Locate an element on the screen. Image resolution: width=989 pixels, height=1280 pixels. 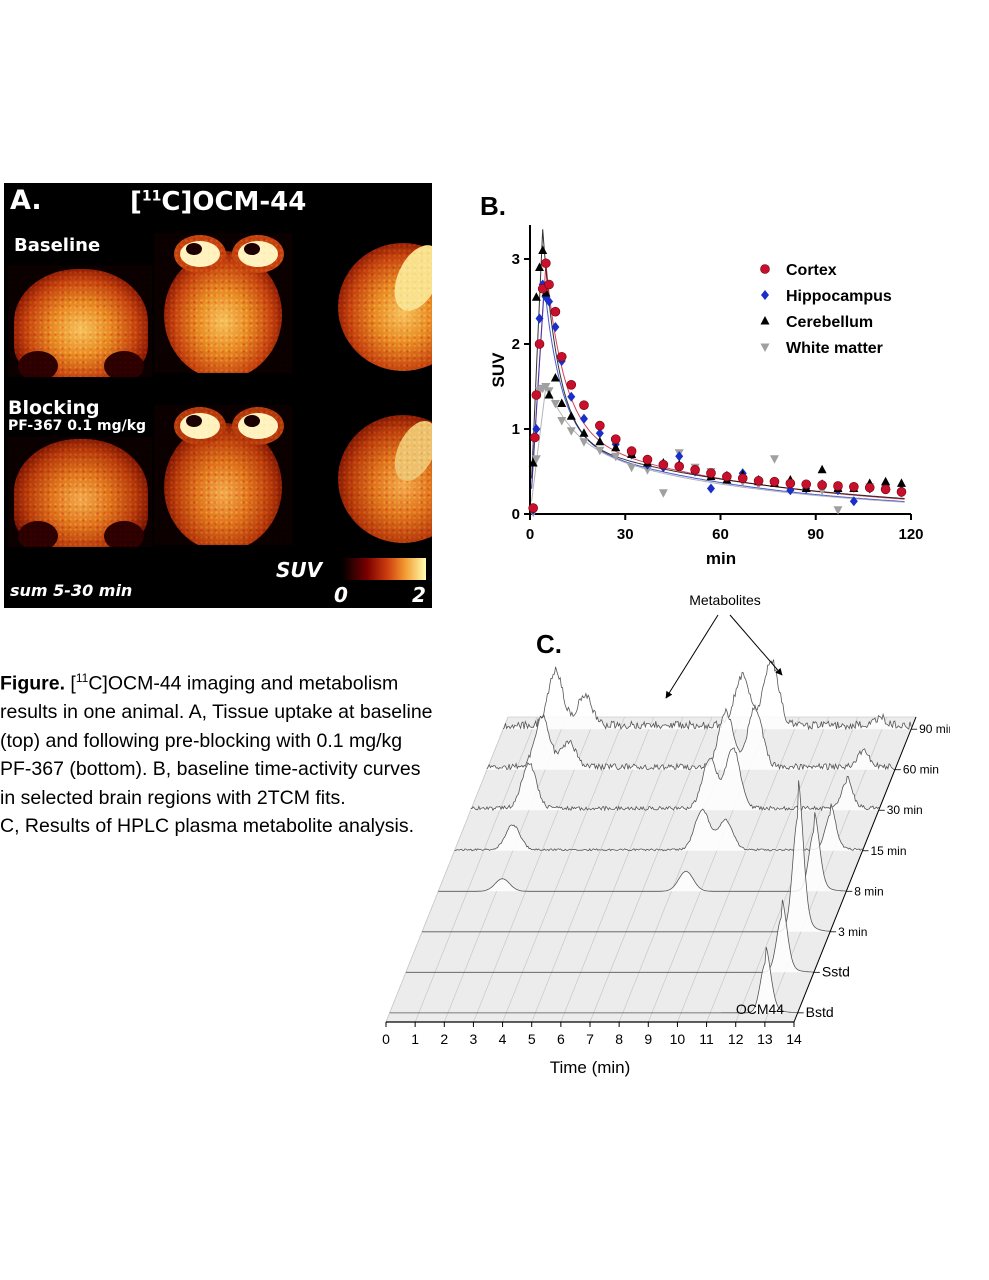
blocking-coronal-image is located at coordinates (80, 492).